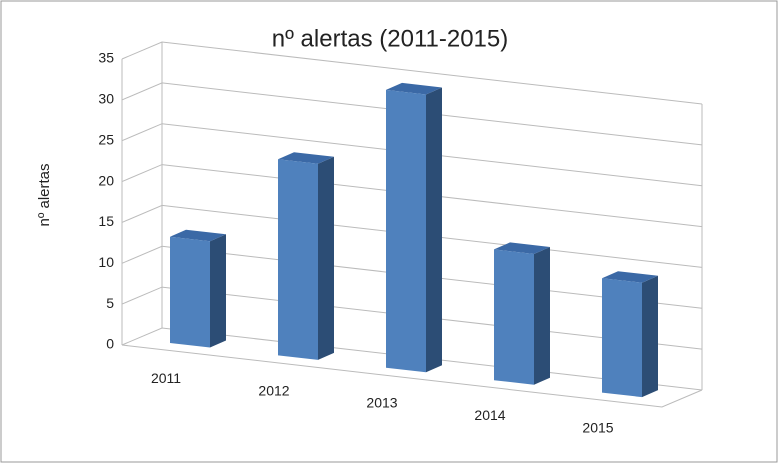 The width and height of the screenshot is (779, 464). Describe the element at coordinates (106, 99) in the screenshot. I see `y-tick-label: 30` at that location.